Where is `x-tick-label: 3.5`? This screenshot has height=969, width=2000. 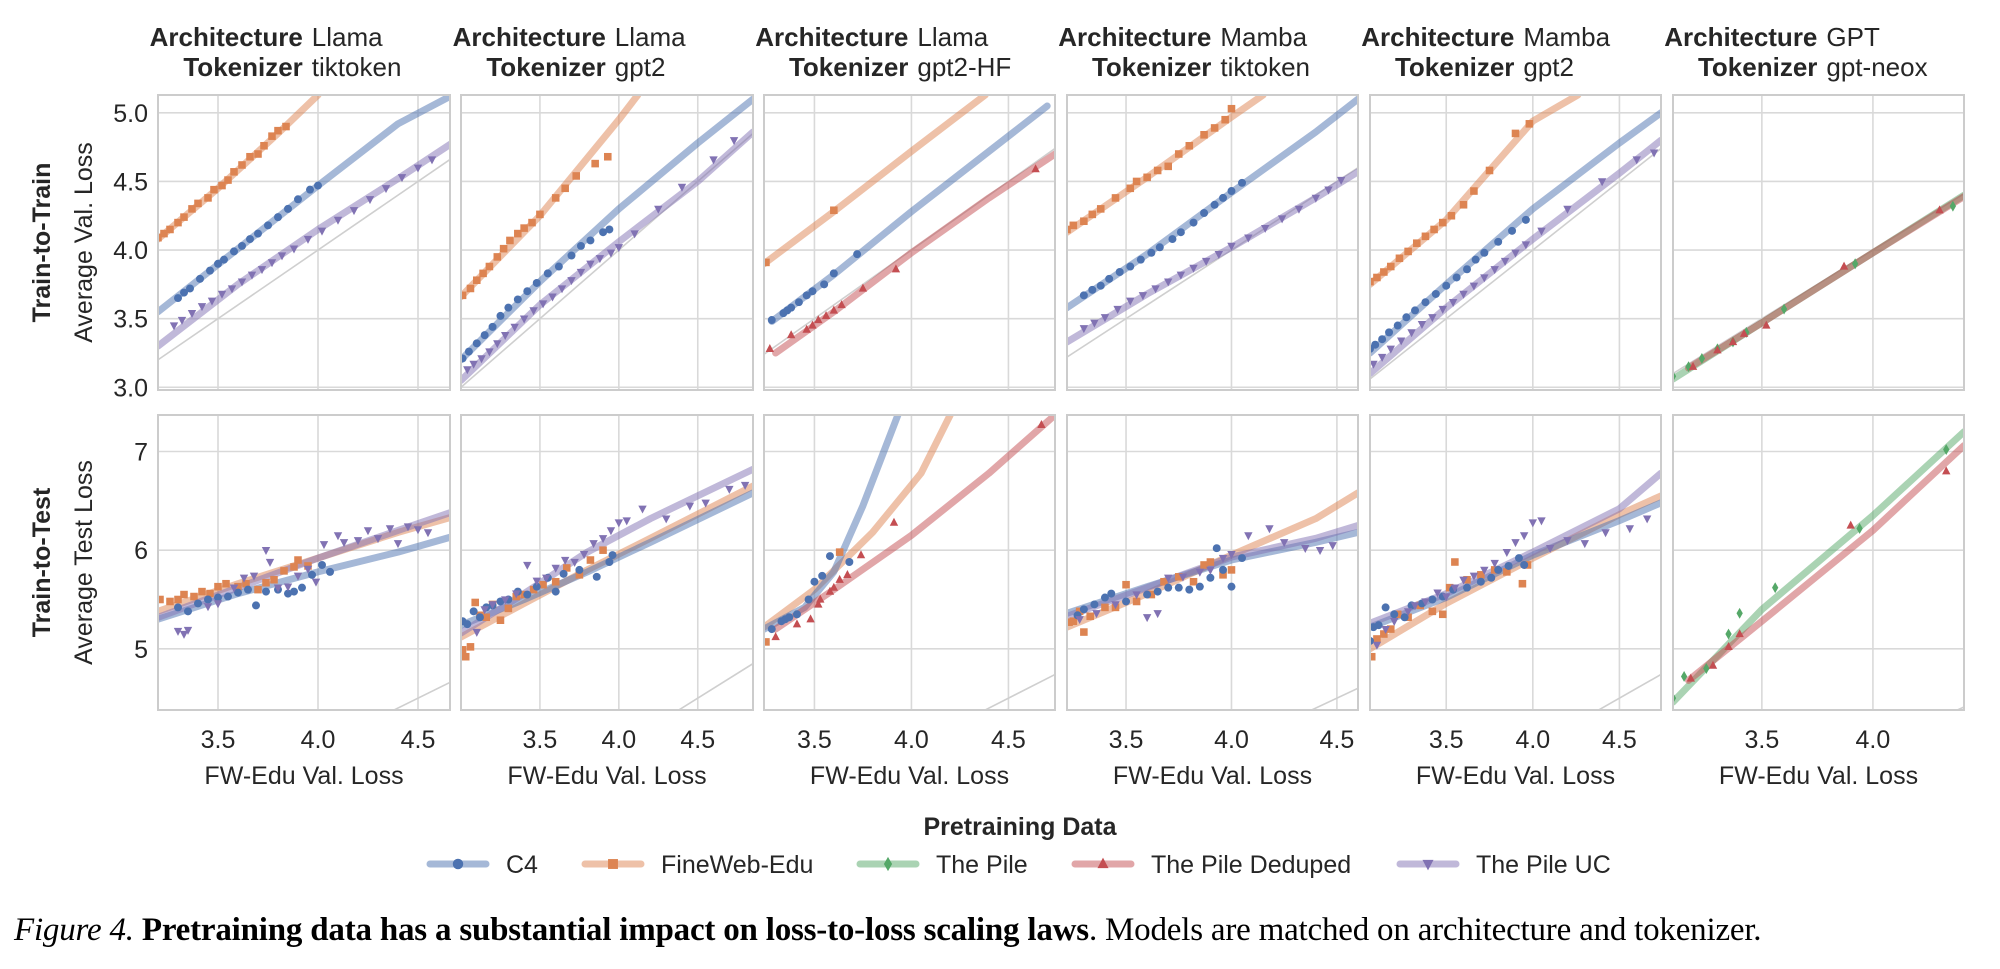 x-tick-label: 3.5 is located at coordinates (1761, 740).